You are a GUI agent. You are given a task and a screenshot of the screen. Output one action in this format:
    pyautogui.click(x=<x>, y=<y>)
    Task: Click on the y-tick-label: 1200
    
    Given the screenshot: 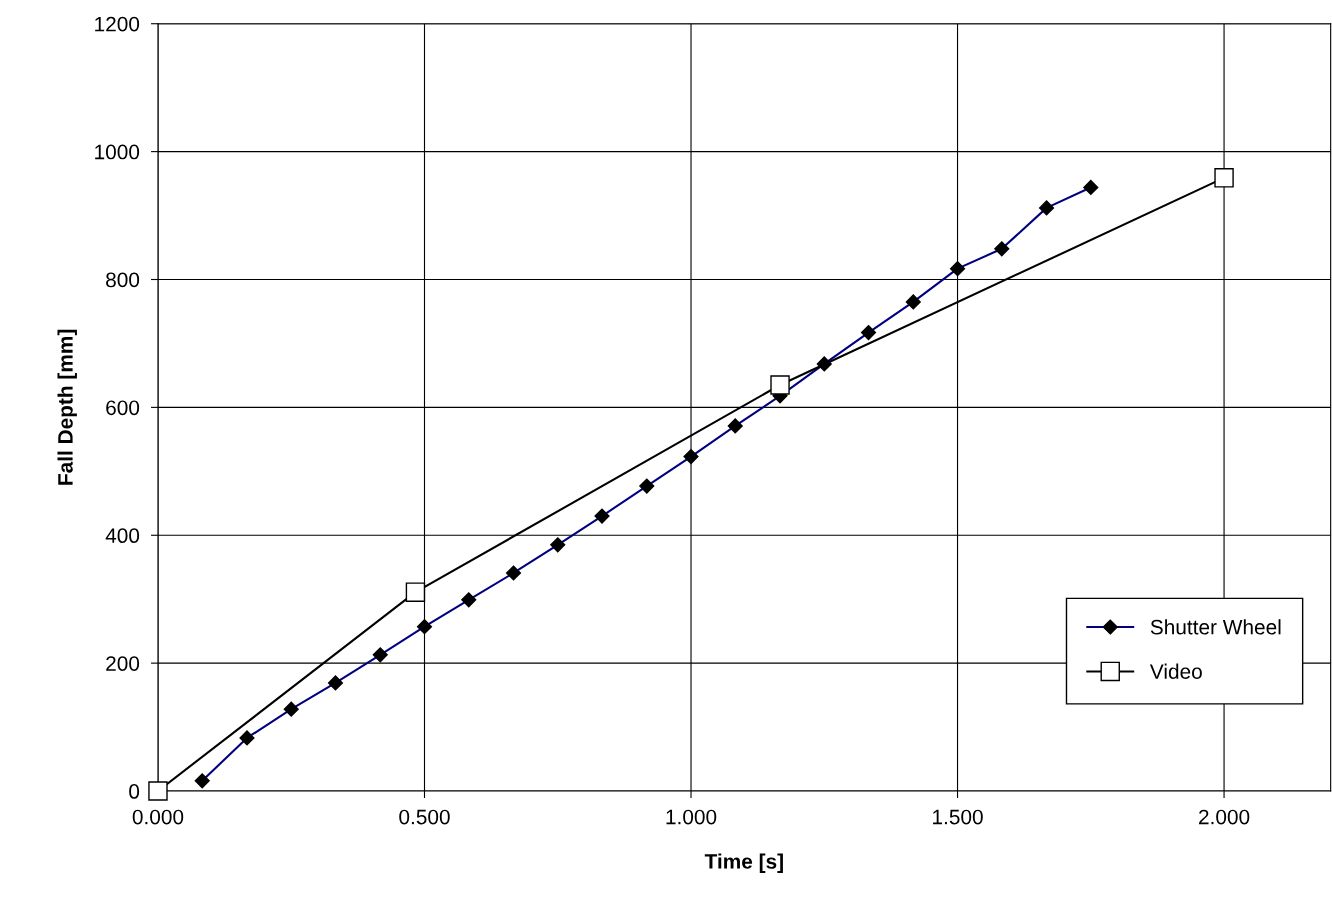 What is the action you would take?
    pyautogui.click(x=117, y=24)
    